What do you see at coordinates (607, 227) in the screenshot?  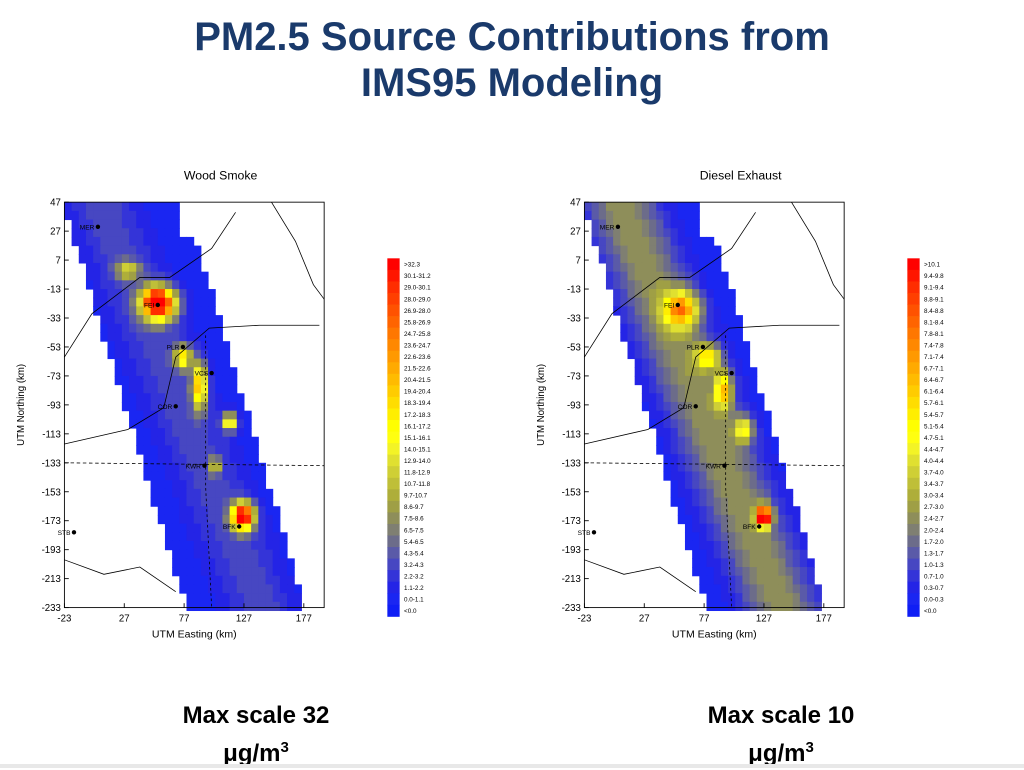 I see `city-label: MER` at bounding box center [607, 227].